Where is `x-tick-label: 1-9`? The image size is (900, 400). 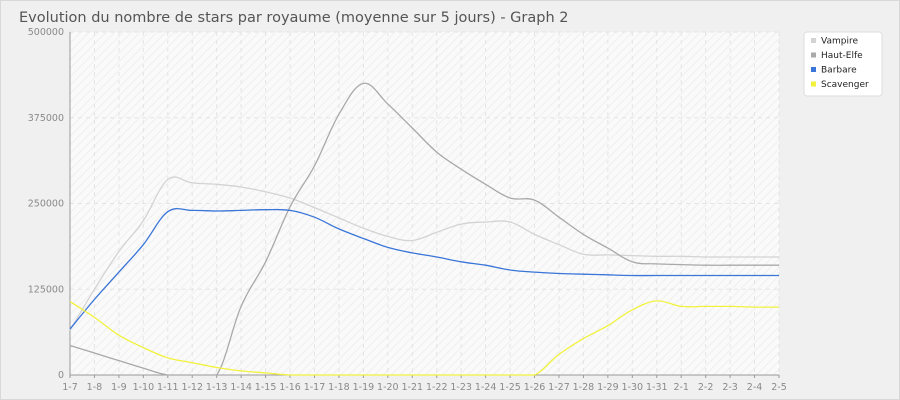
x-tick-label: 1-9 is located at coordinates (119, 387).